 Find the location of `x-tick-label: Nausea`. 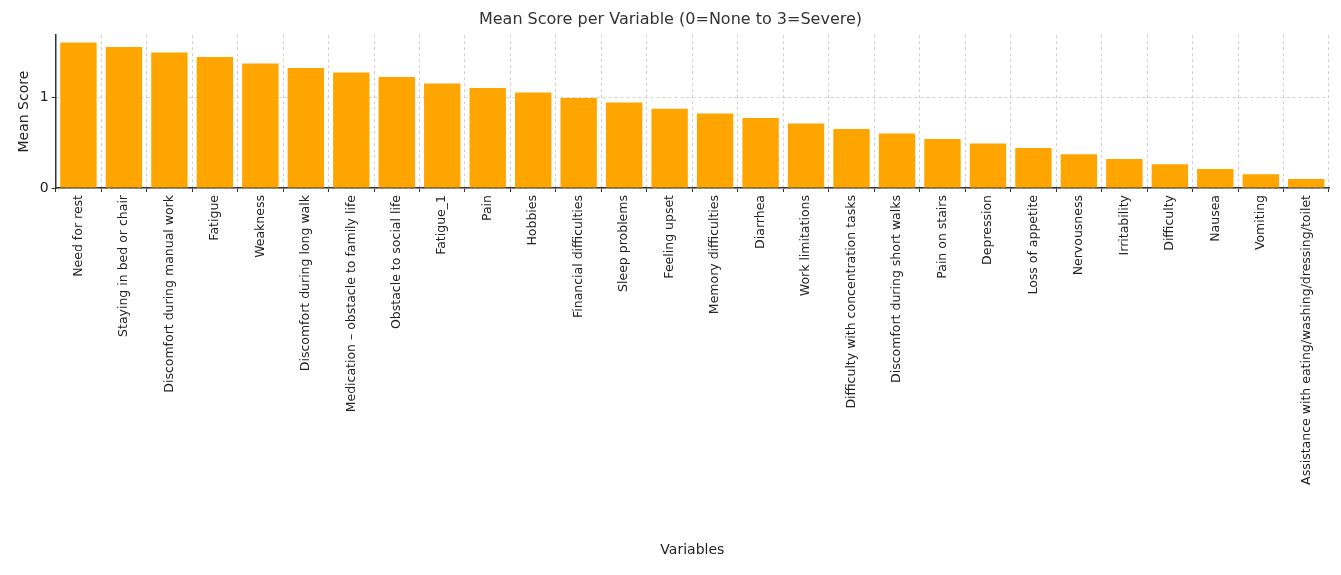

x-tick-label: Nausea is located at coordinates (1214, 218).